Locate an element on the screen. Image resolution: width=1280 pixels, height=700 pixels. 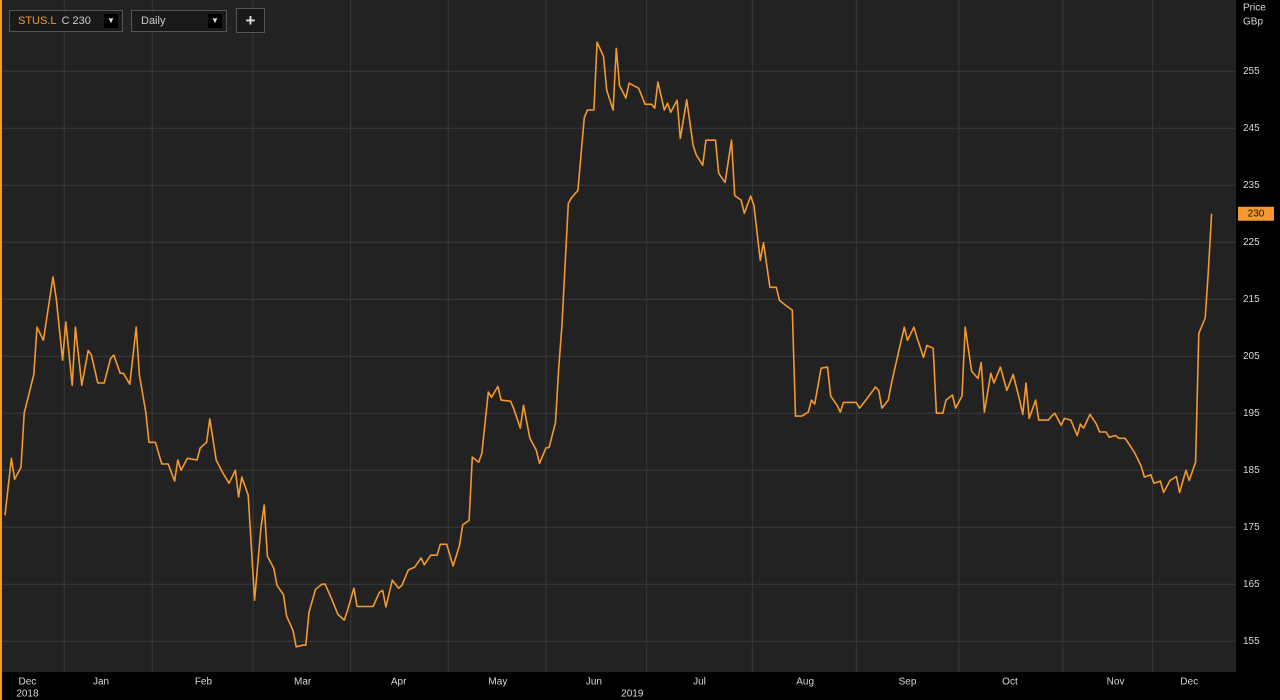
y-tick-label: 155 is located at coordinates (1251, 641).